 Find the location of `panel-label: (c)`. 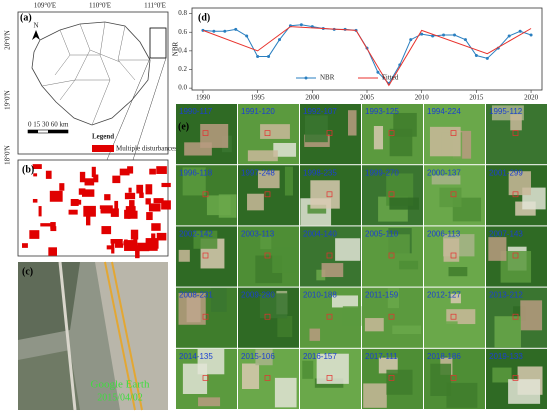

panel-label: (c) is located at coordinates (27, 271).